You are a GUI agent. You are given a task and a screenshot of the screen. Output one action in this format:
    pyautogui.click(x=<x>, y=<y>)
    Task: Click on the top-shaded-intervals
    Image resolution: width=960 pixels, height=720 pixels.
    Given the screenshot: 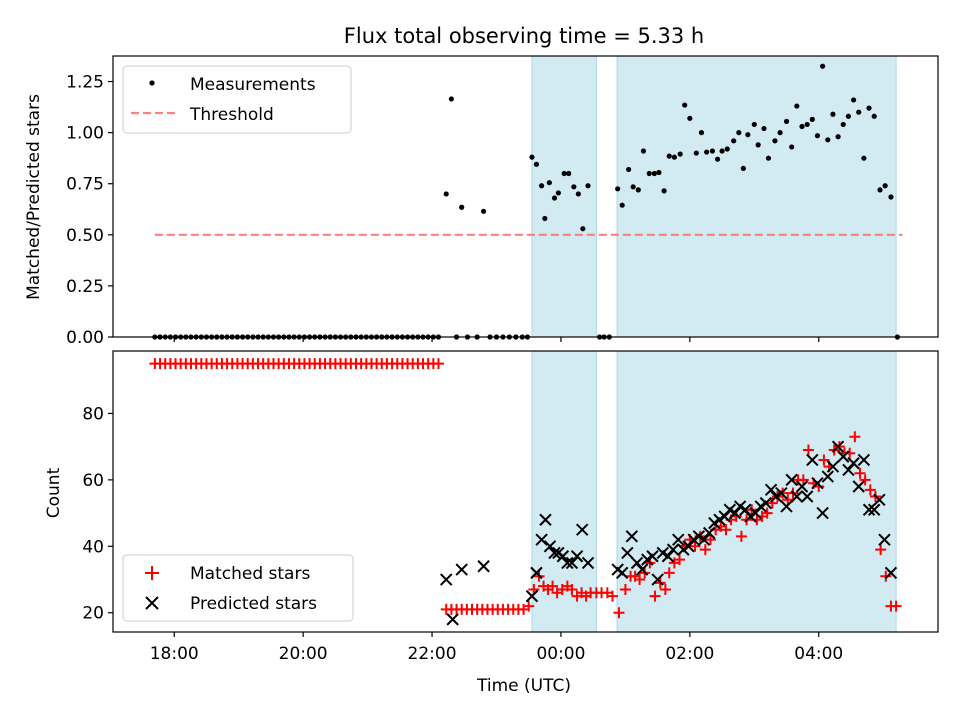 What is the action you would take?
    pyautogui.click(x=714, y=196)
    